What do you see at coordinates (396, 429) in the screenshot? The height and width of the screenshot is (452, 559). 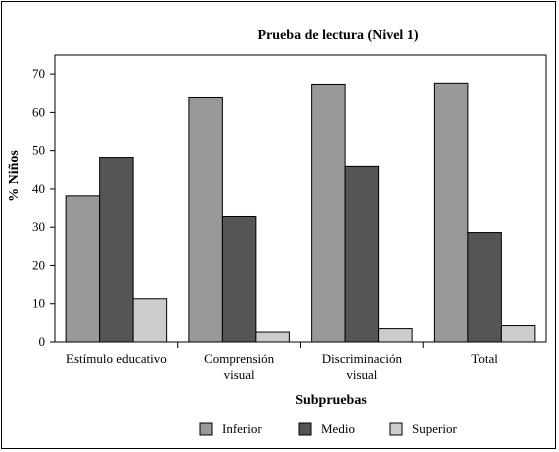 I see `legend-swatch-superior` at bounding box center [396, 429].